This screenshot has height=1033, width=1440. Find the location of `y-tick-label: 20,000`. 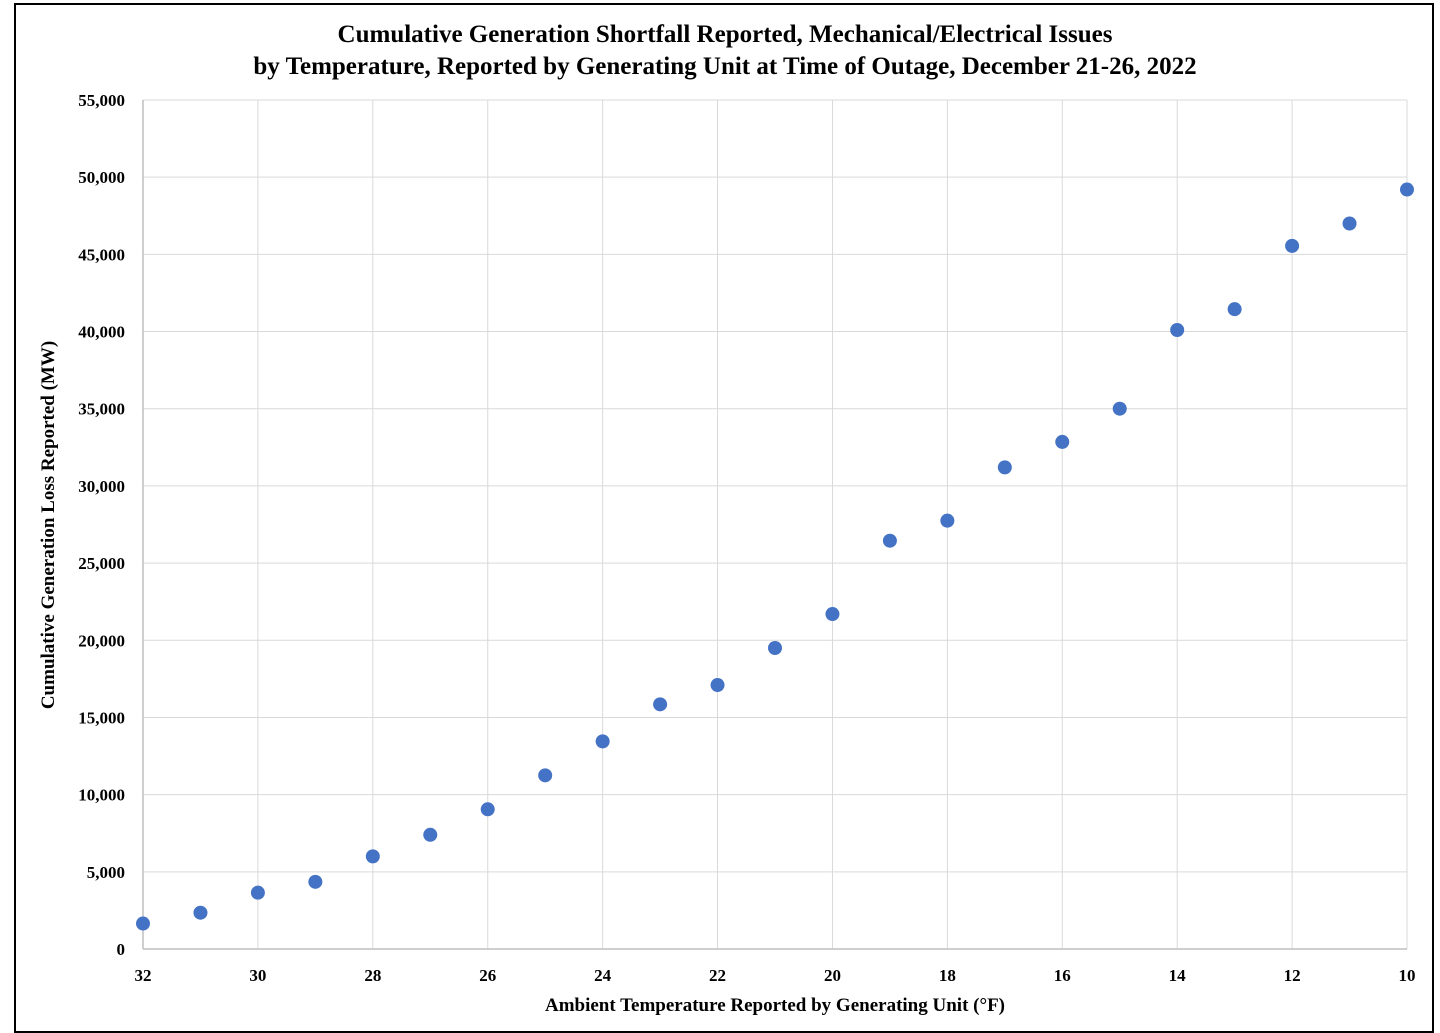

y-tick-label: 20,000 is located at coordinates (101, 640).